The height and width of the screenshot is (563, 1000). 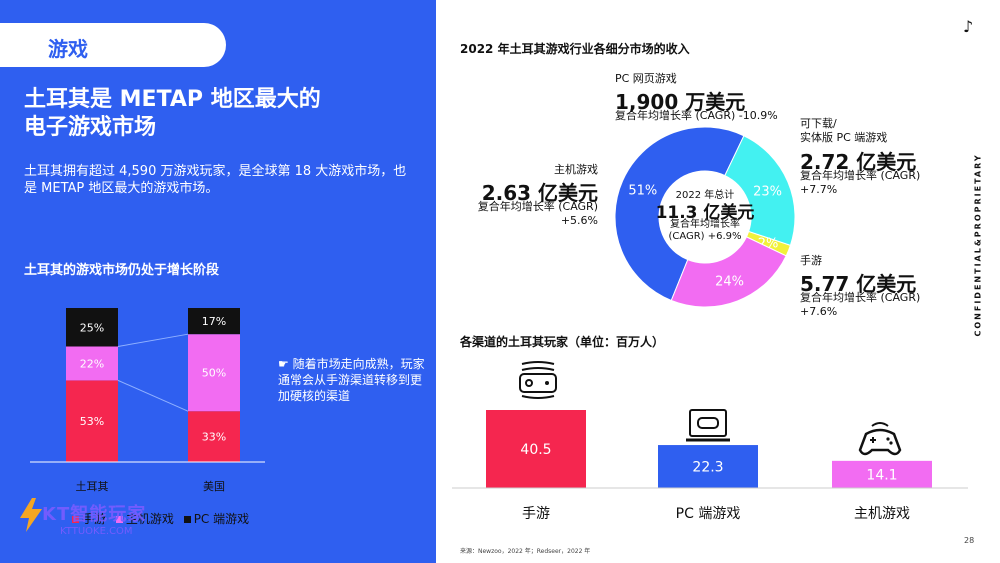 What do you see at coordinates (811, 260) in the screenshot?
I see `mobile-label: 手游` at bounding box center [811, 260].